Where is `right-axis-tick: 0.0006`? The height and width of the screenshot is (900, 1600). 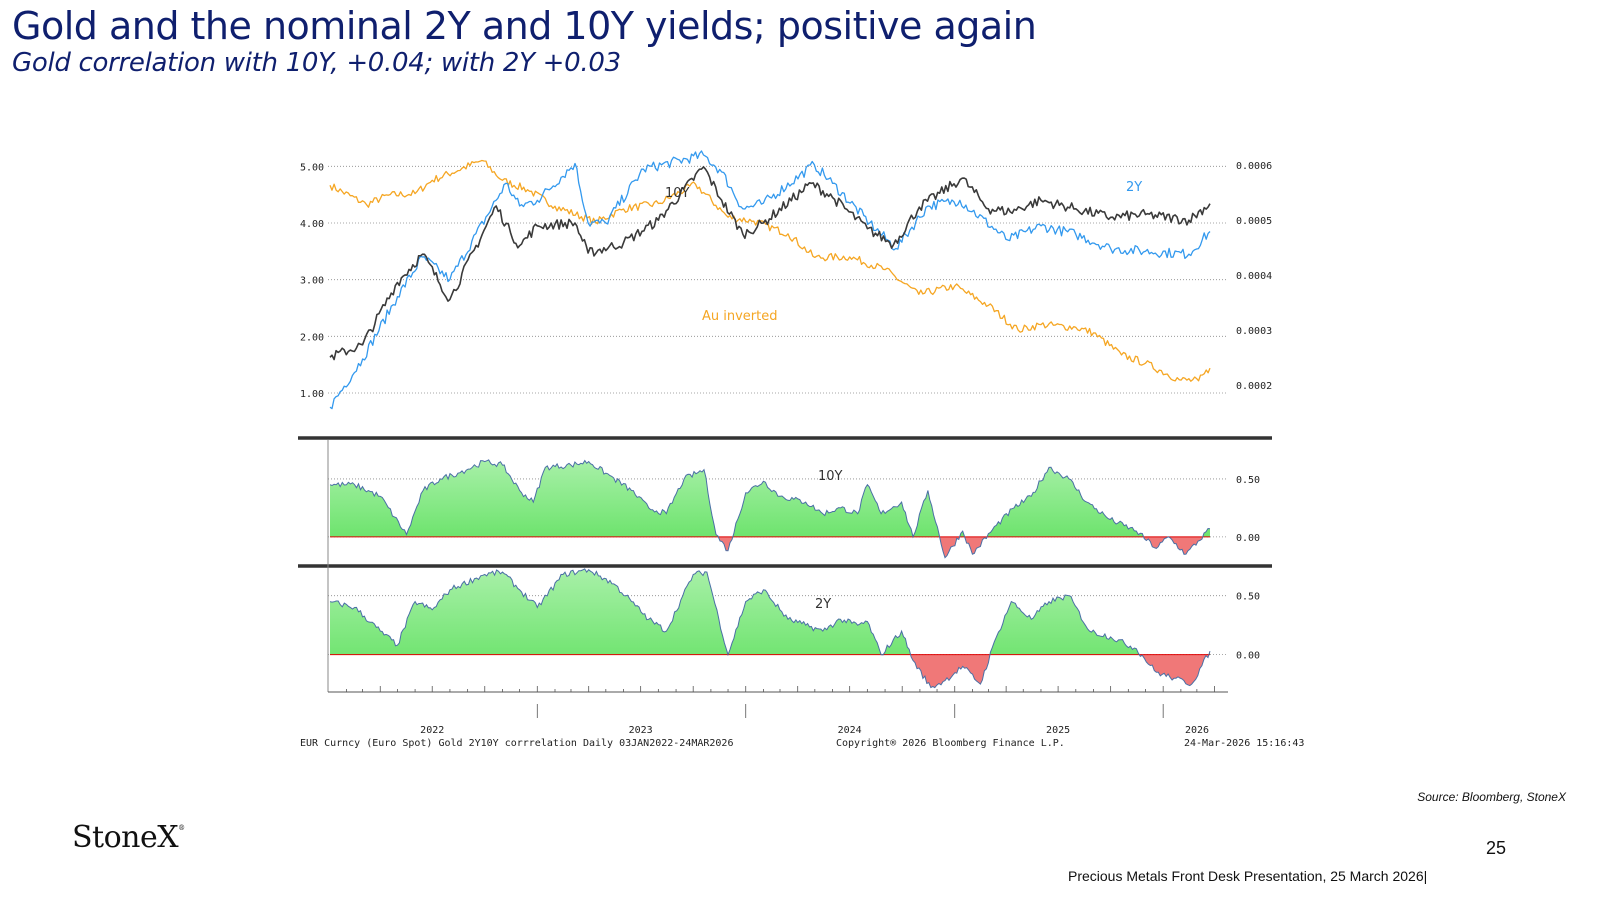 right-axis-tick: 0.0006 is located at coordinates (1254, 166).